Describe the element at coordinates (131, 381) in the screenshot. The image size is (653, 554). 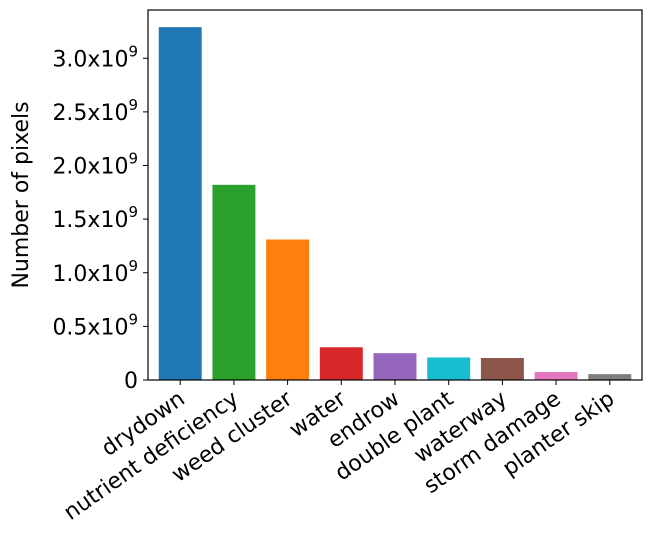
I see `y-tick-label: 0` at that location.